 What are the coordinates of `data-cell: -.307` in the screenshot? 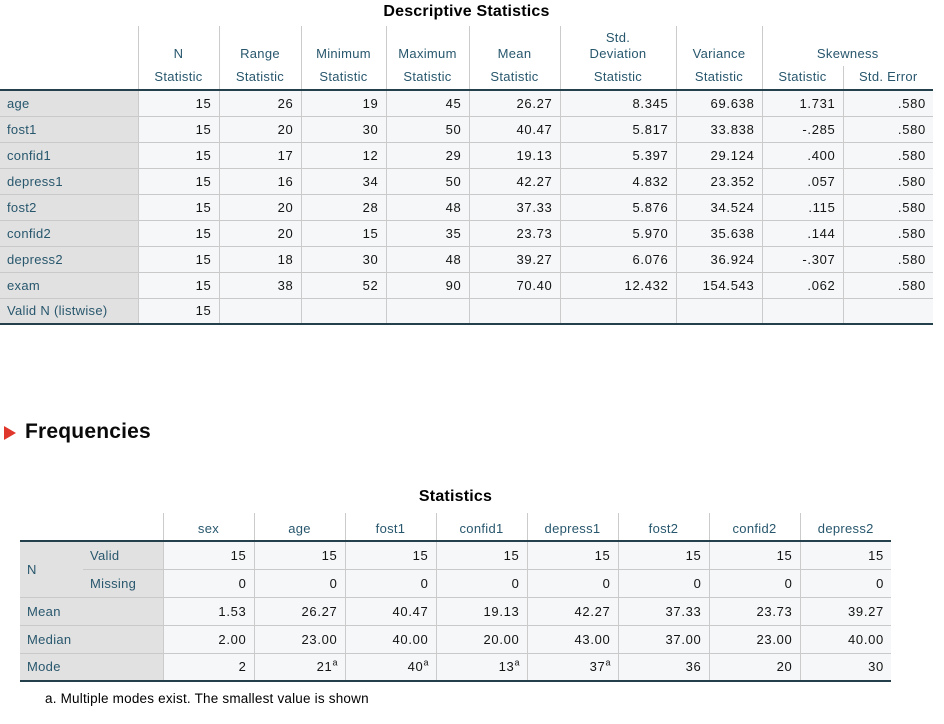 It's located at (802, 258).